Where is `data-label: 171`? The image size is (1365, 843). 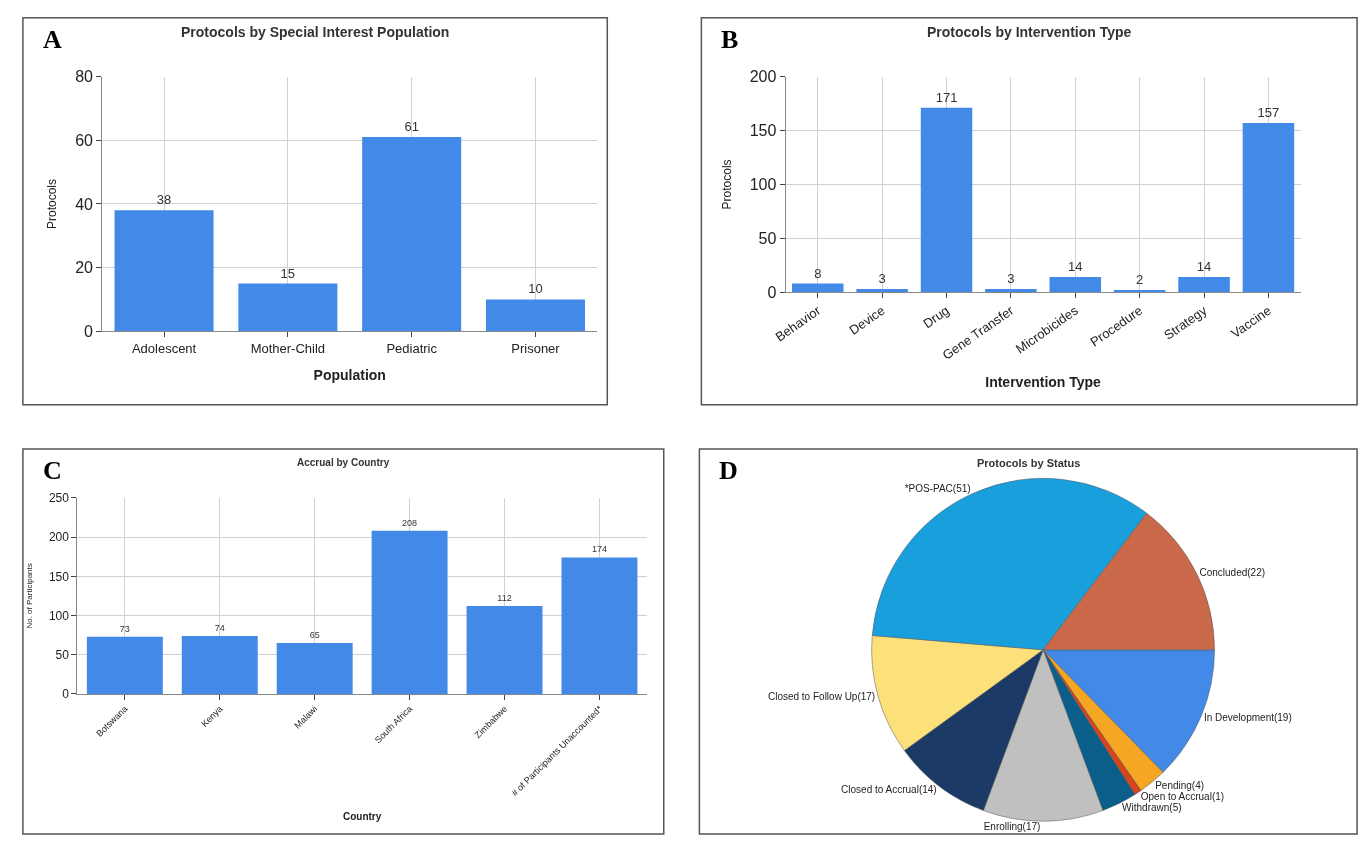
data-label: 171 is located at coordinates (946, 97).